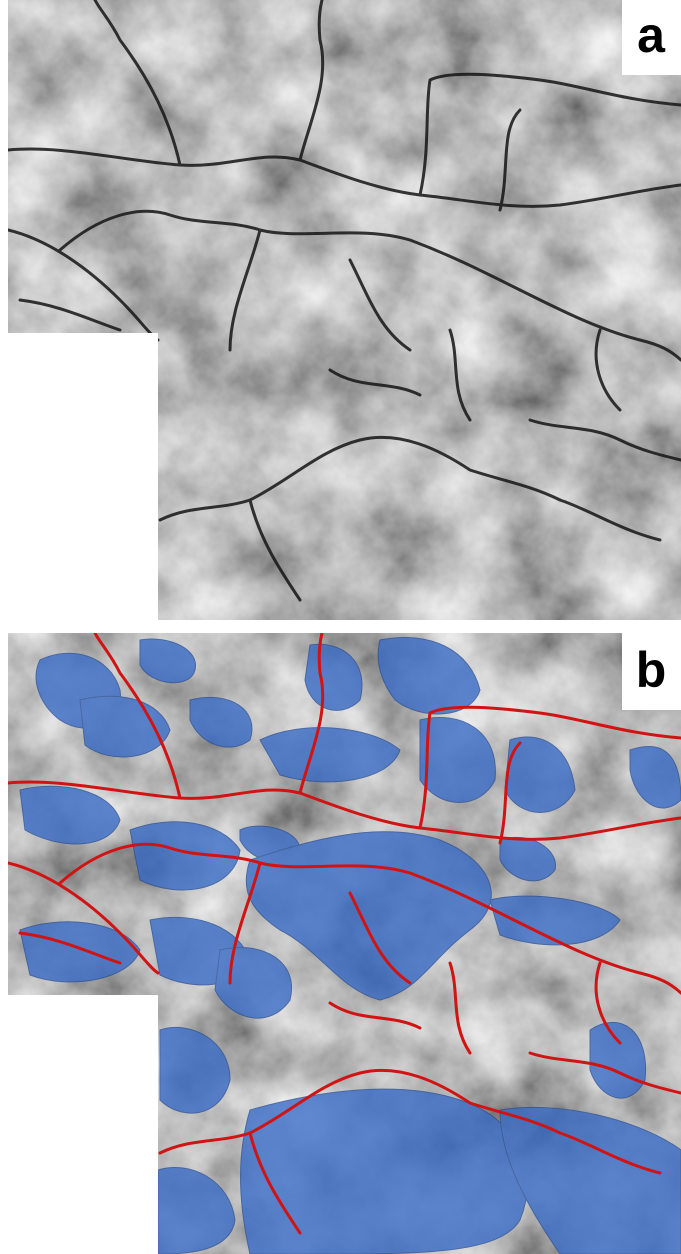 The image size is (681, 1254). I want to click on panel-label: b, so click(651, 670).